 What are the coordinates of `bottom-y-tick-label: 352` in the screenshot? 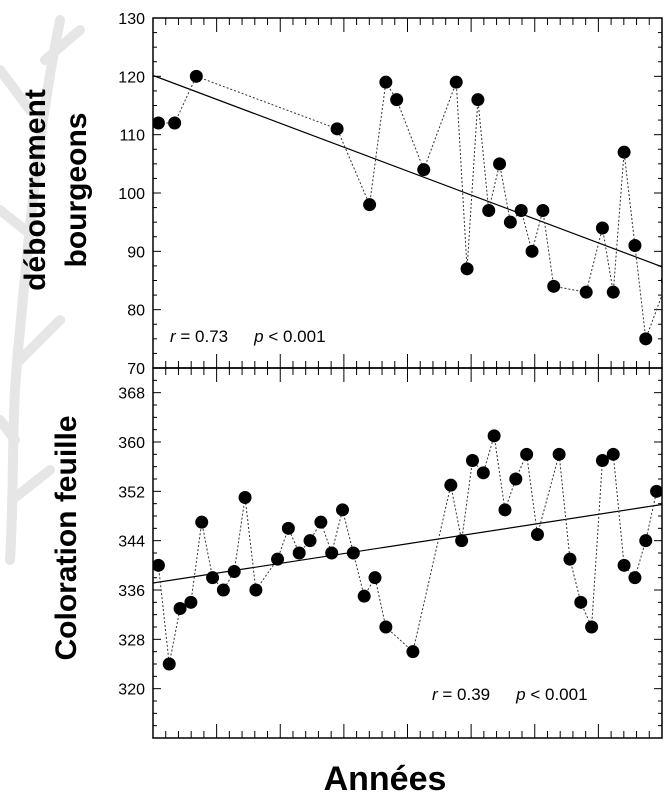 It's located at (131, 492).